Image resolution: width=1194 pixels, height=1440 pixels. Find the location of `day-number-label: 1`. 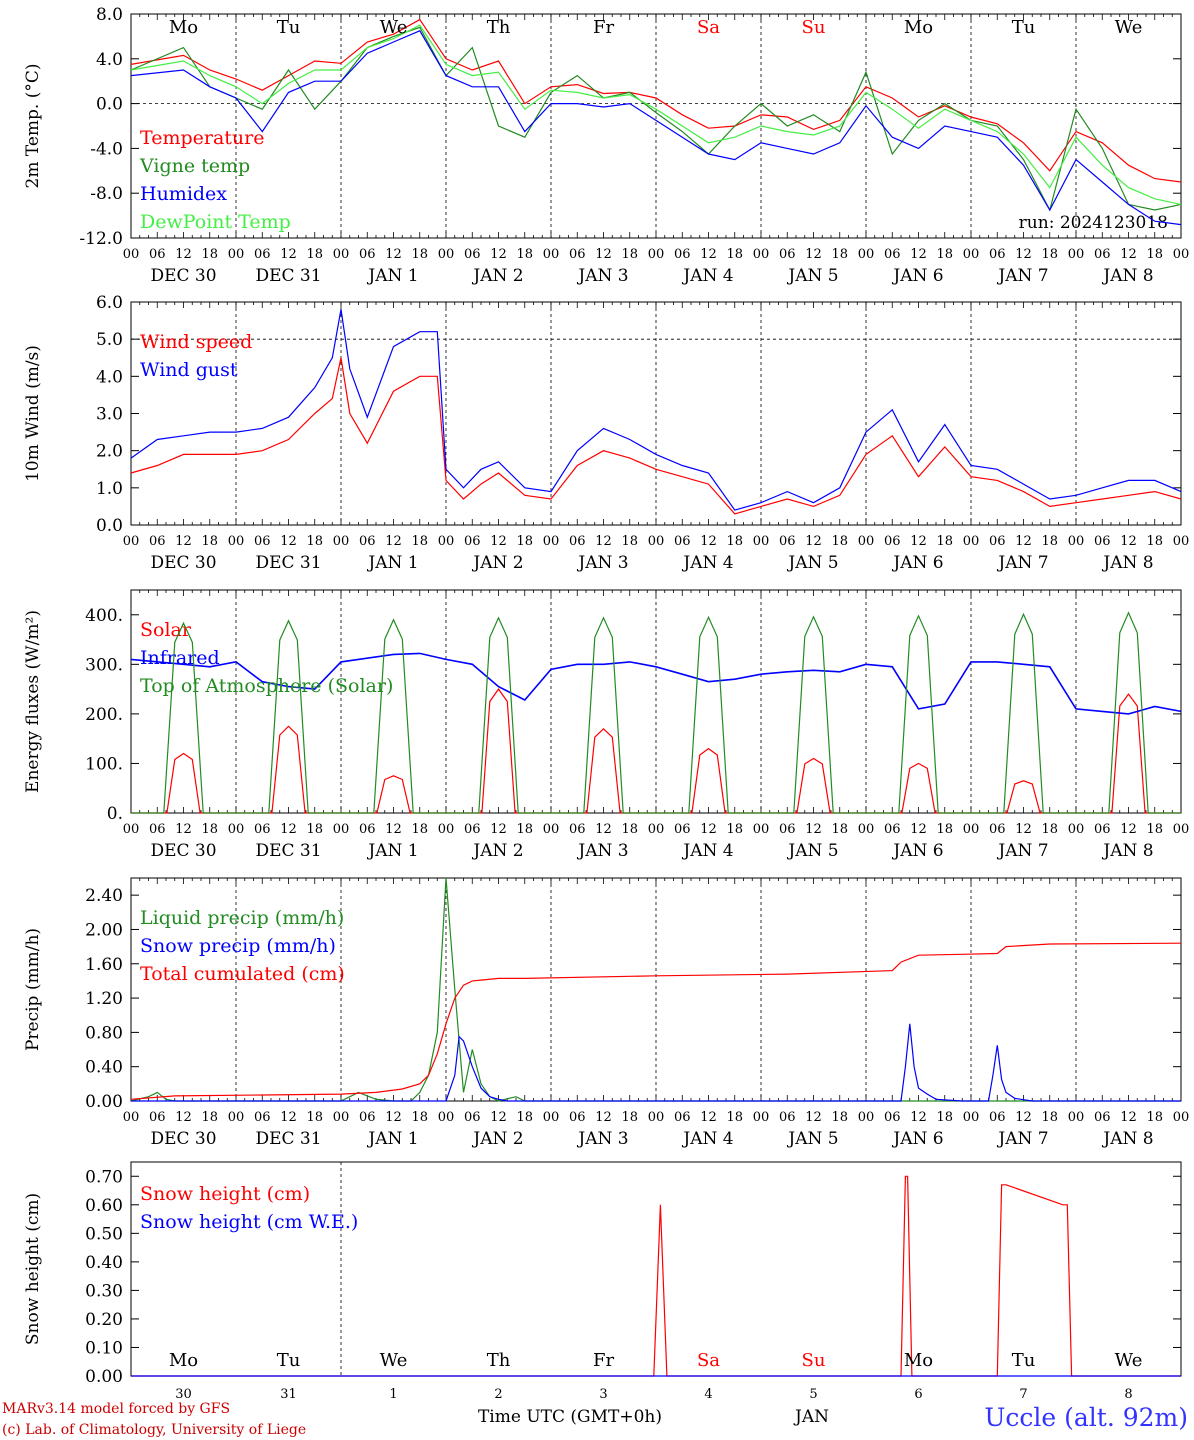

day-number-label: 1 is located at coordinates (393, 1394).